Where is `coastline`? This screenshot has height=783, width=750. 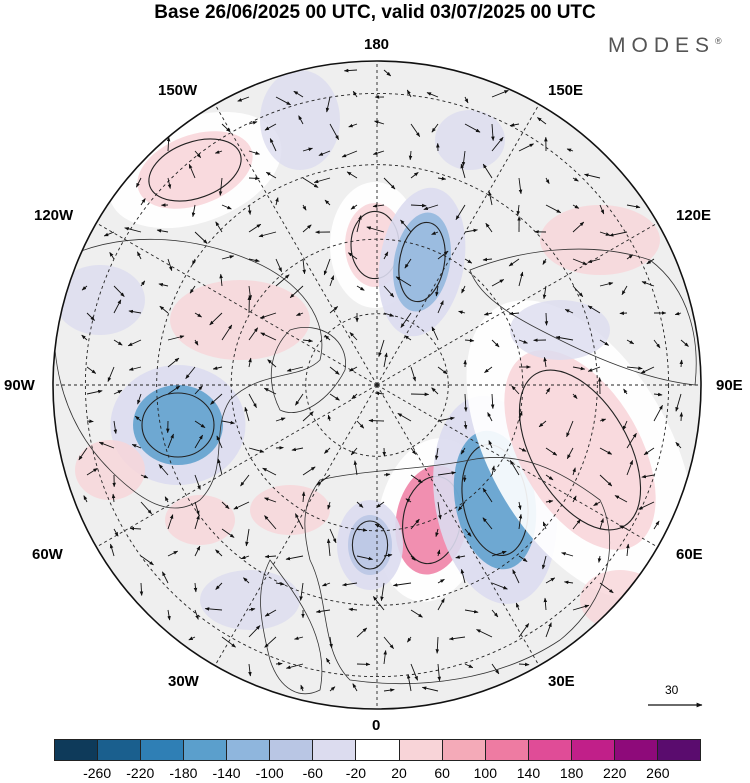 coastline is located at coordinates (583, 317).